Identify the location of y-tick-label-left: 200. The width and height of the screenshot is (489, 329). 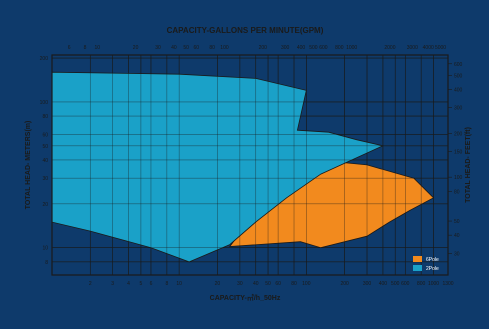
(44, 59).